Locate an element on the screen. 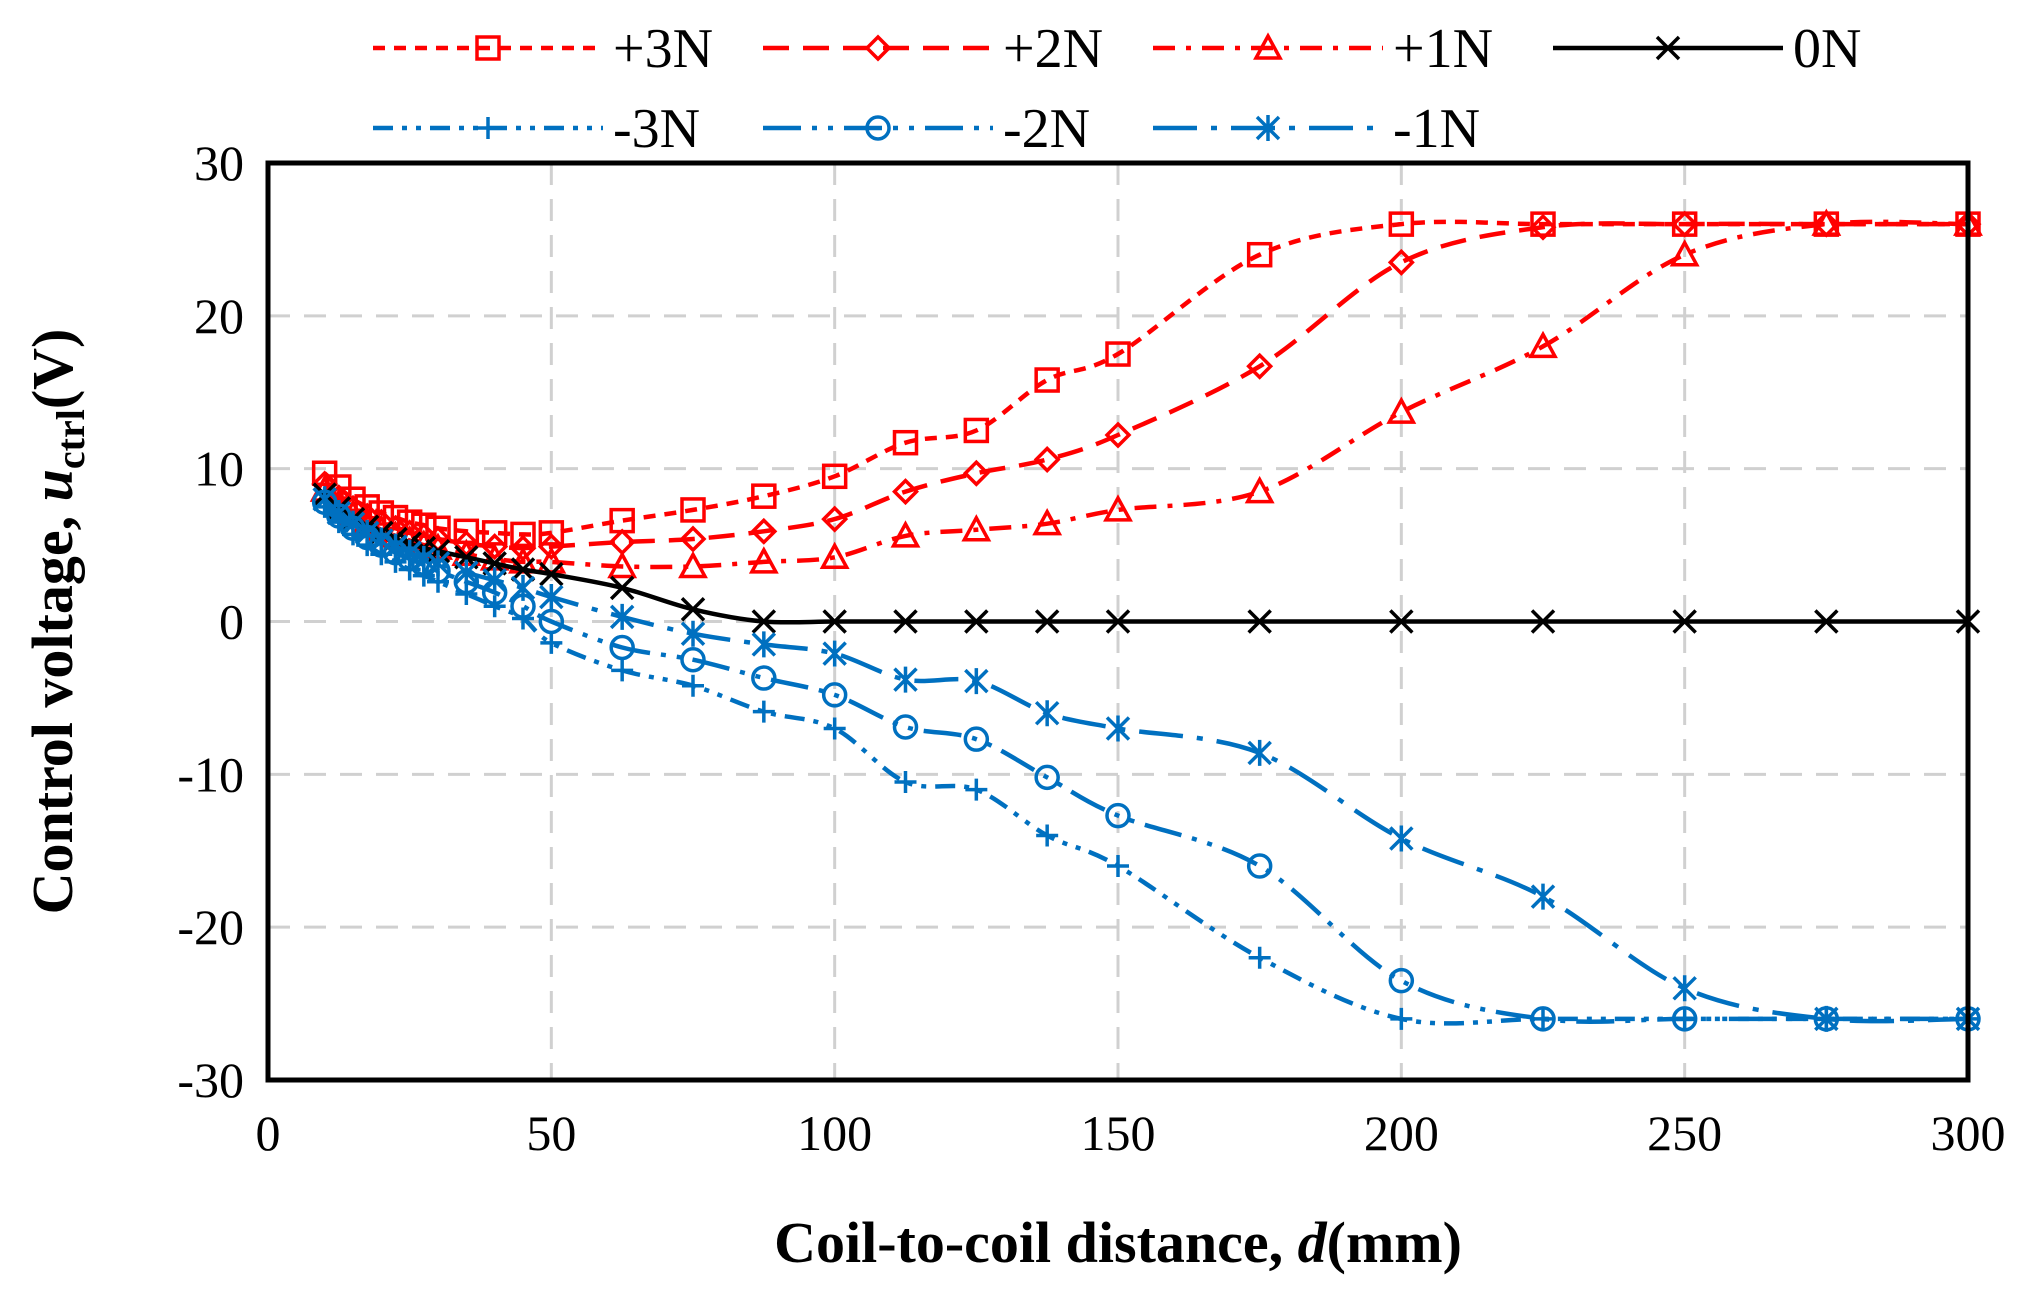 The image size is (2026, 1297). x-tick-label: 300 is located at coordinates (1968, 1133).